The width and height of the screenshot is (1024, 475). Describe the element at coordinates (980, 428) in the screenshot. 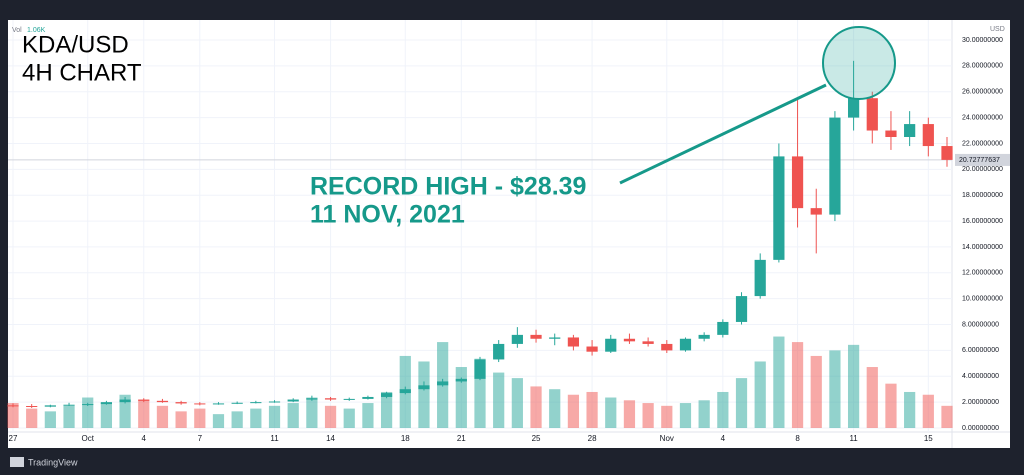

I see `y-tick-label: 0.00000000` at that location.